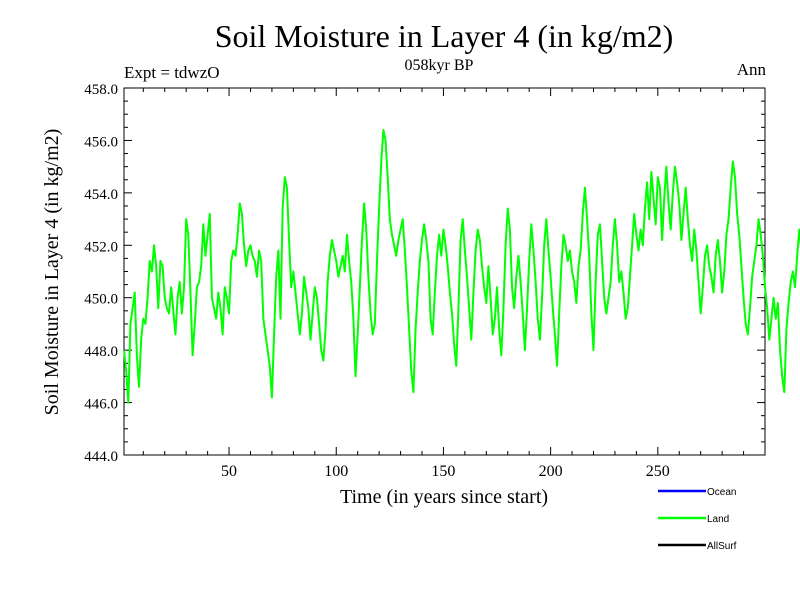  I want to click on y-tick-label: 444.0, so click(101, 457).